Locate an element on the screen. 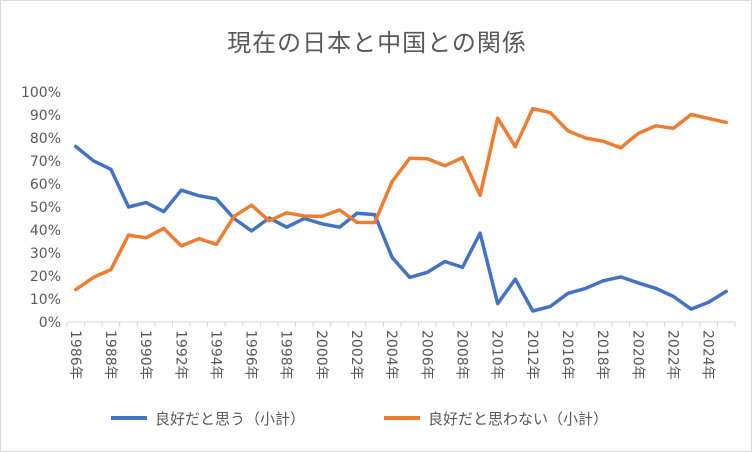 This screenshot has width=752, height=452. y-tick-label: 90% is located at coordinates (45, 116).